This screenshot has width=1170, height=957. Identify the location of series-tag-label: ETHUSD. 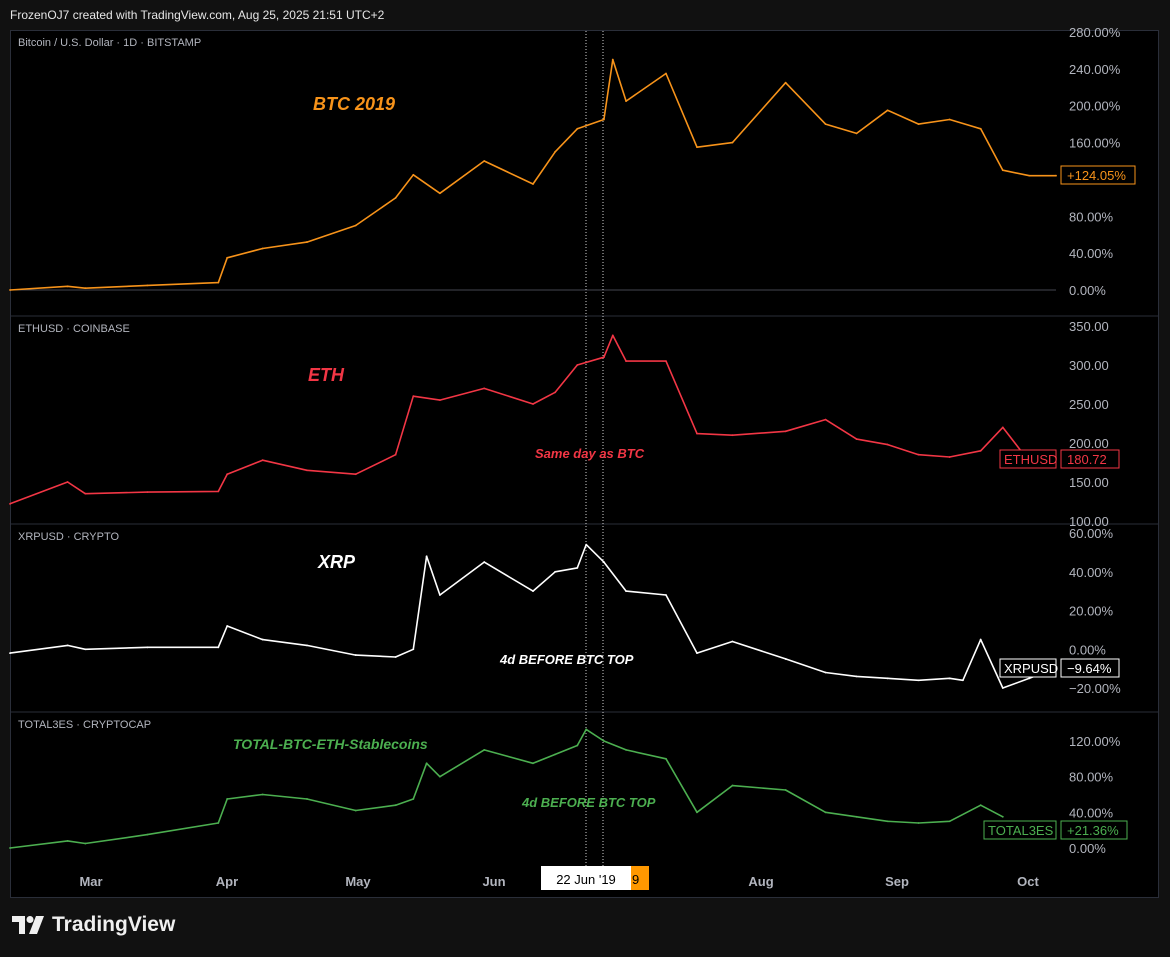
(1030, 459).